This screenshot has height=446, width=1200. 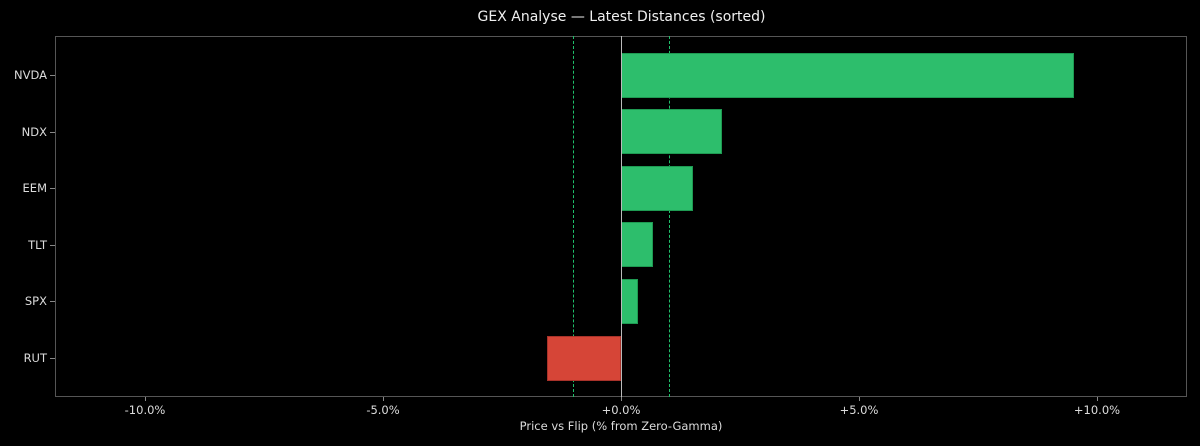 I want to click on y-tick-label: NVDA, so click(x=30, y=75).